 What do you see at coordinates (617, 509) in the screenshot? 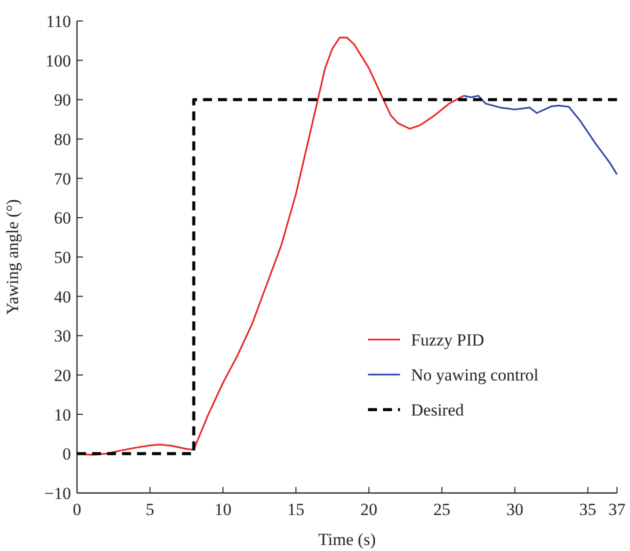
I see `x-tick-label: 37` at bounding box center [617, 509].